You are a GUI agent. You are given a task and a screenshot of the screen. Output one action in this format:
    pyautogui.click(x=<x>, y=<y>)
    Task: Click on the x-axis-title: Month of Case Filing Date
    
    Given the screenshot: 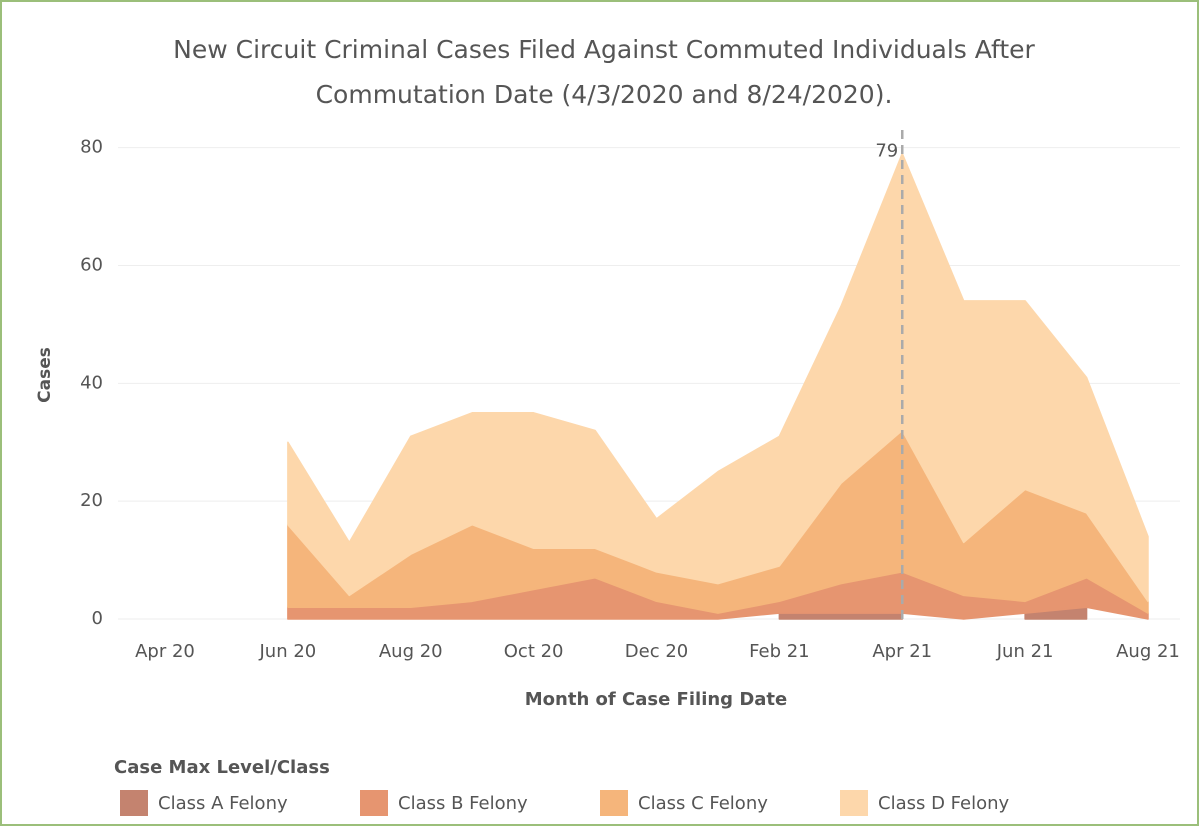 What is the action you would take?
    pyautogui.click(x=656, y=699)
    